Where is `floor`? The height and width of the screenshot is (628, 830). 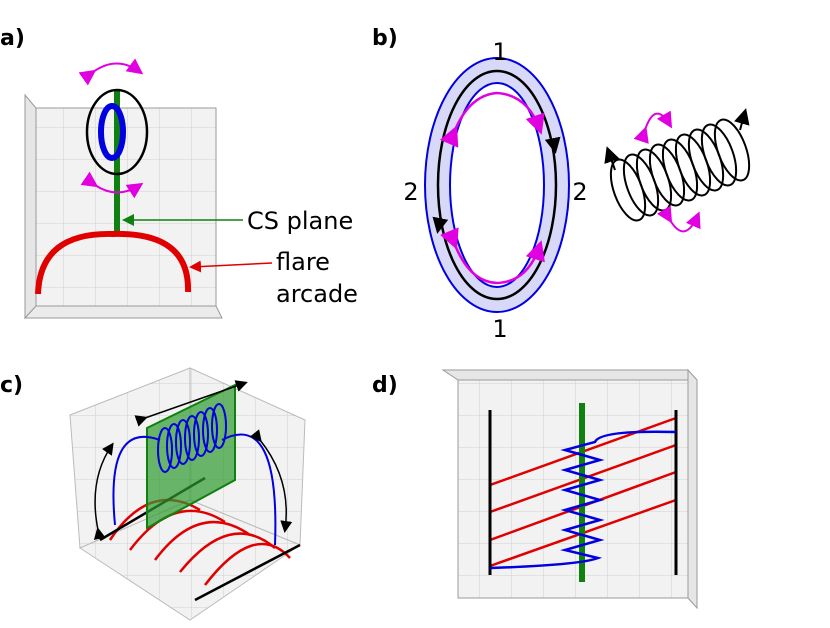
floor is located at coordinates (123, 312).